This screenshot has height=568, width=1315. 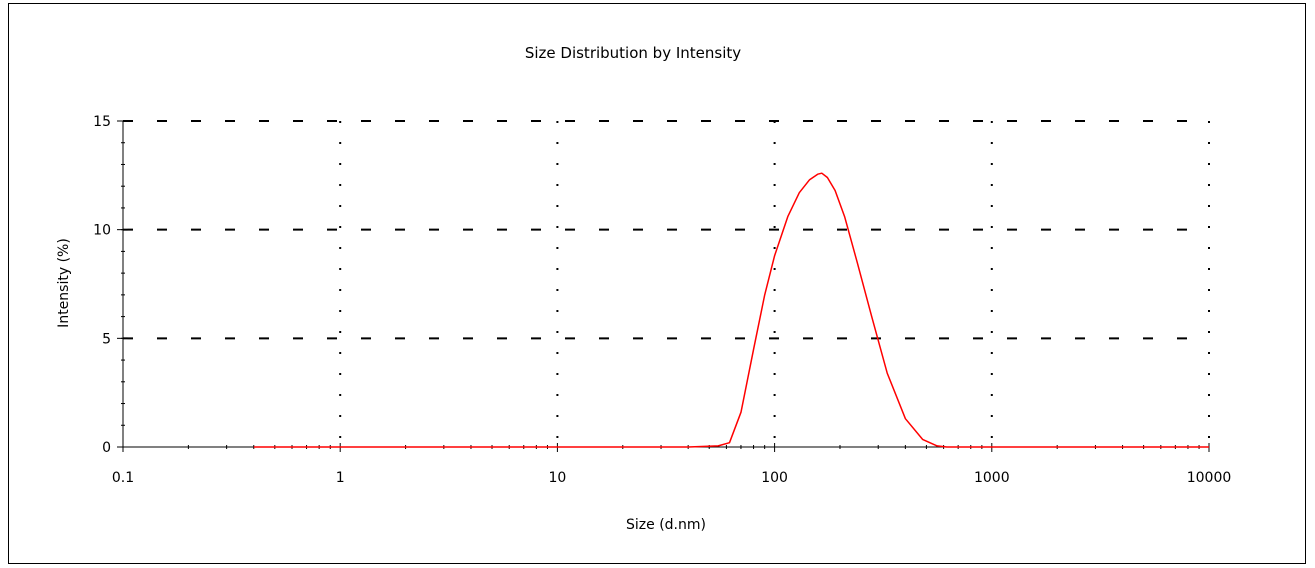 What do you see at coordinates (774, 478) in the screenshot?
I see `x-tick-label: 100` at bounding box center [774, 478].